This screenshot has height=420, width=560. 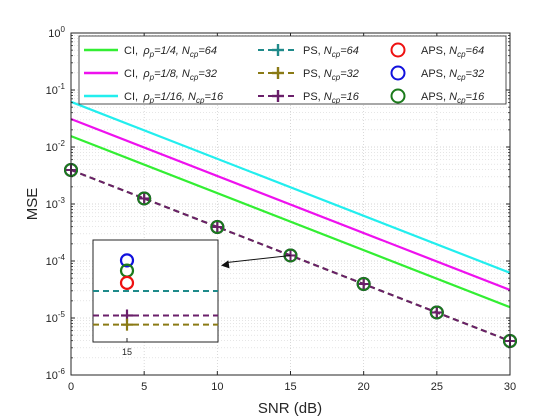 What do you see at coordinates (170, 75) in the screenshot?
I see `legend-label: CI, ρp=1/8, Ncp=32` at bounding box center [170, 75].